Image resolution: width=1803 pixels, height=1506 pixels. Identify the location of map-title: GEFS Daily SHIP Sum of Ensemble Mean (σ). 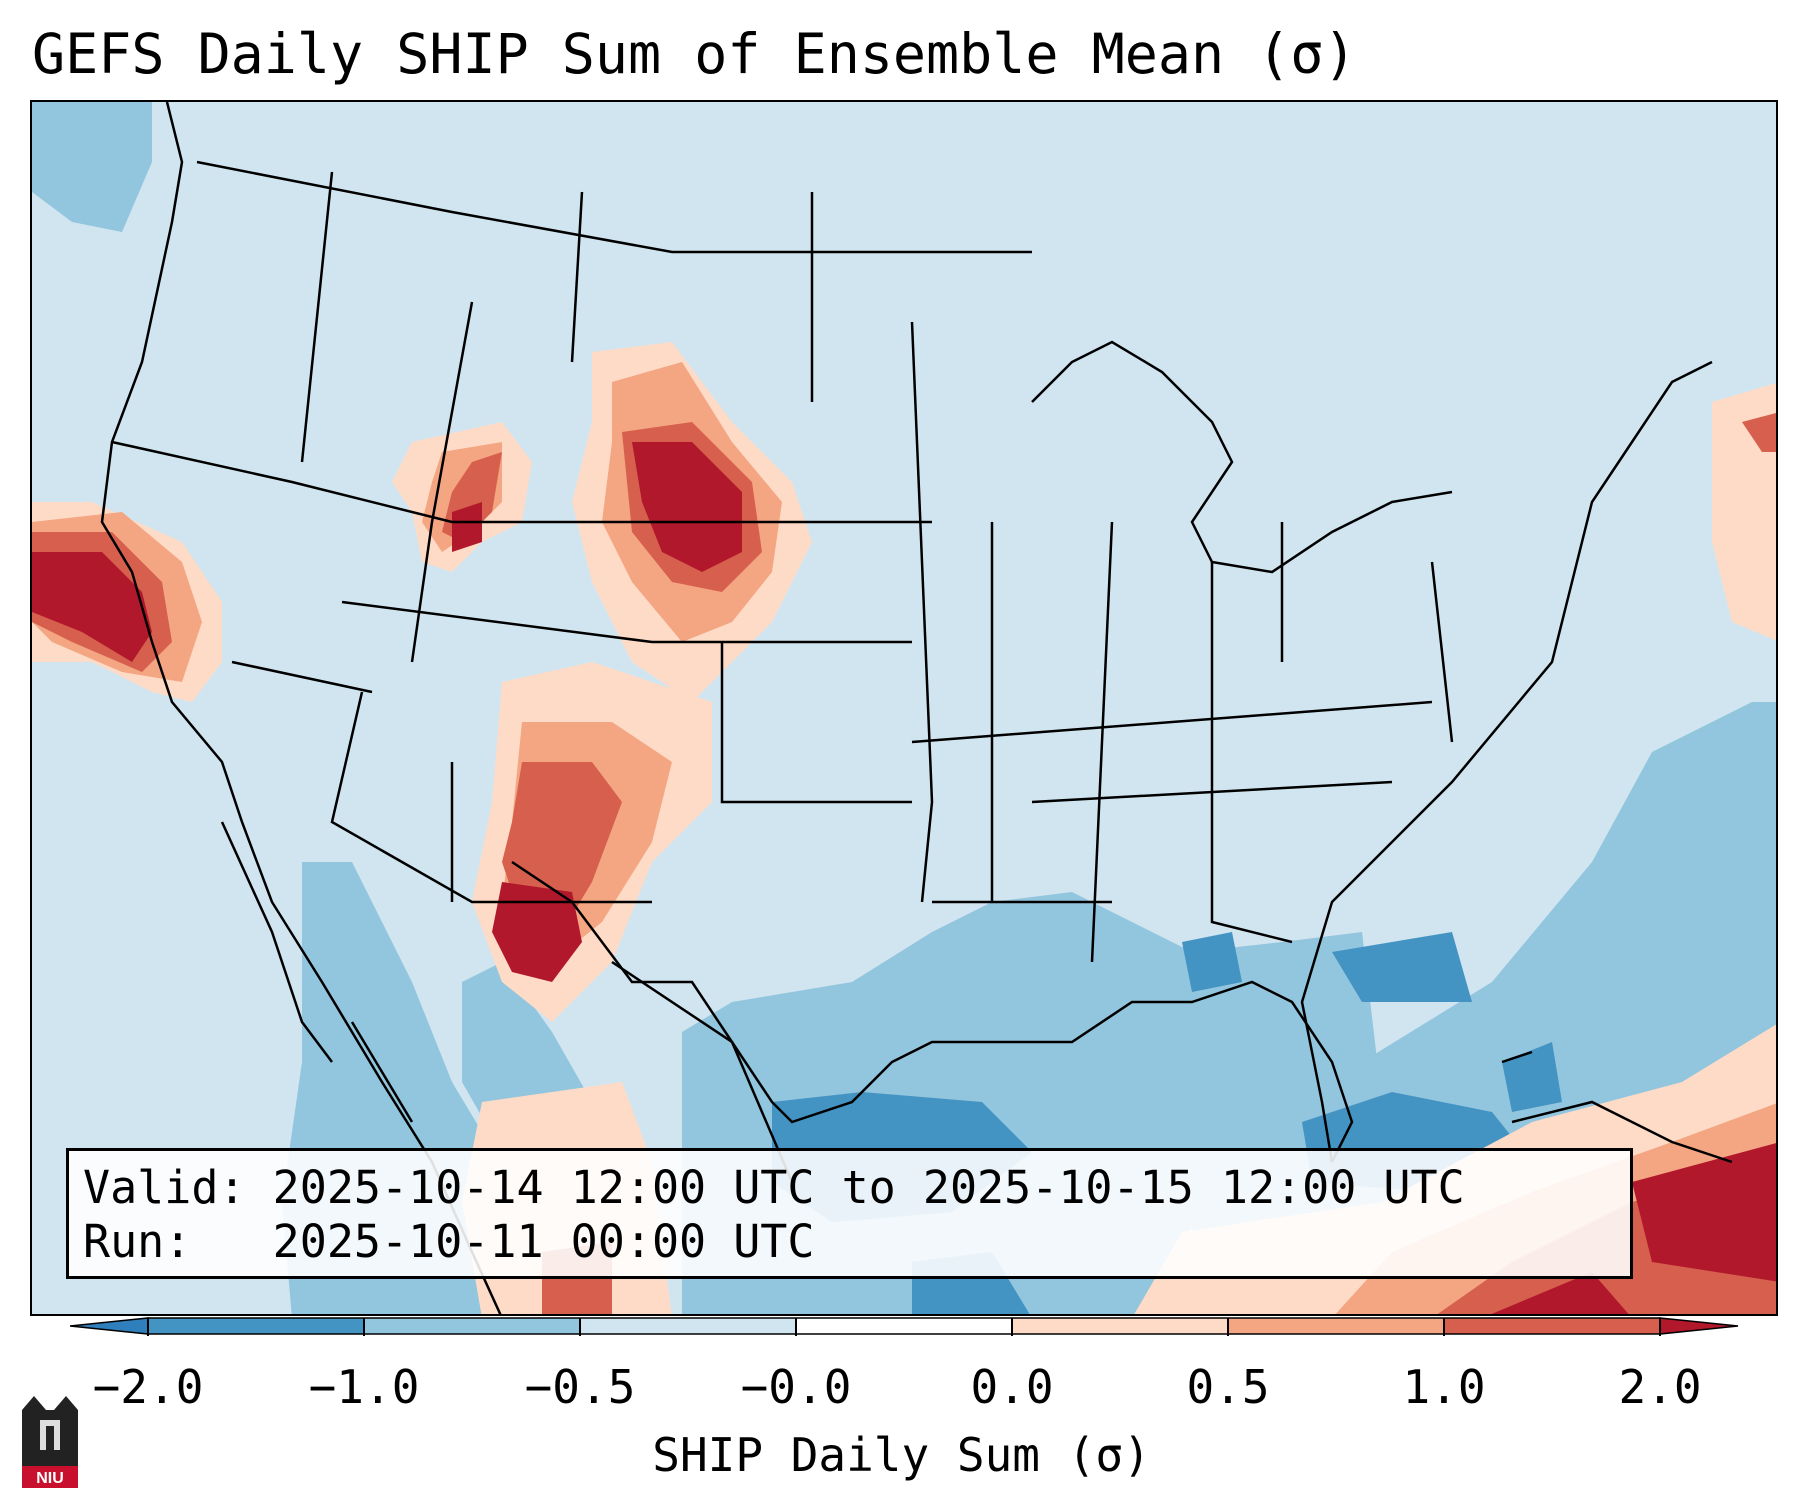
(694, 54).